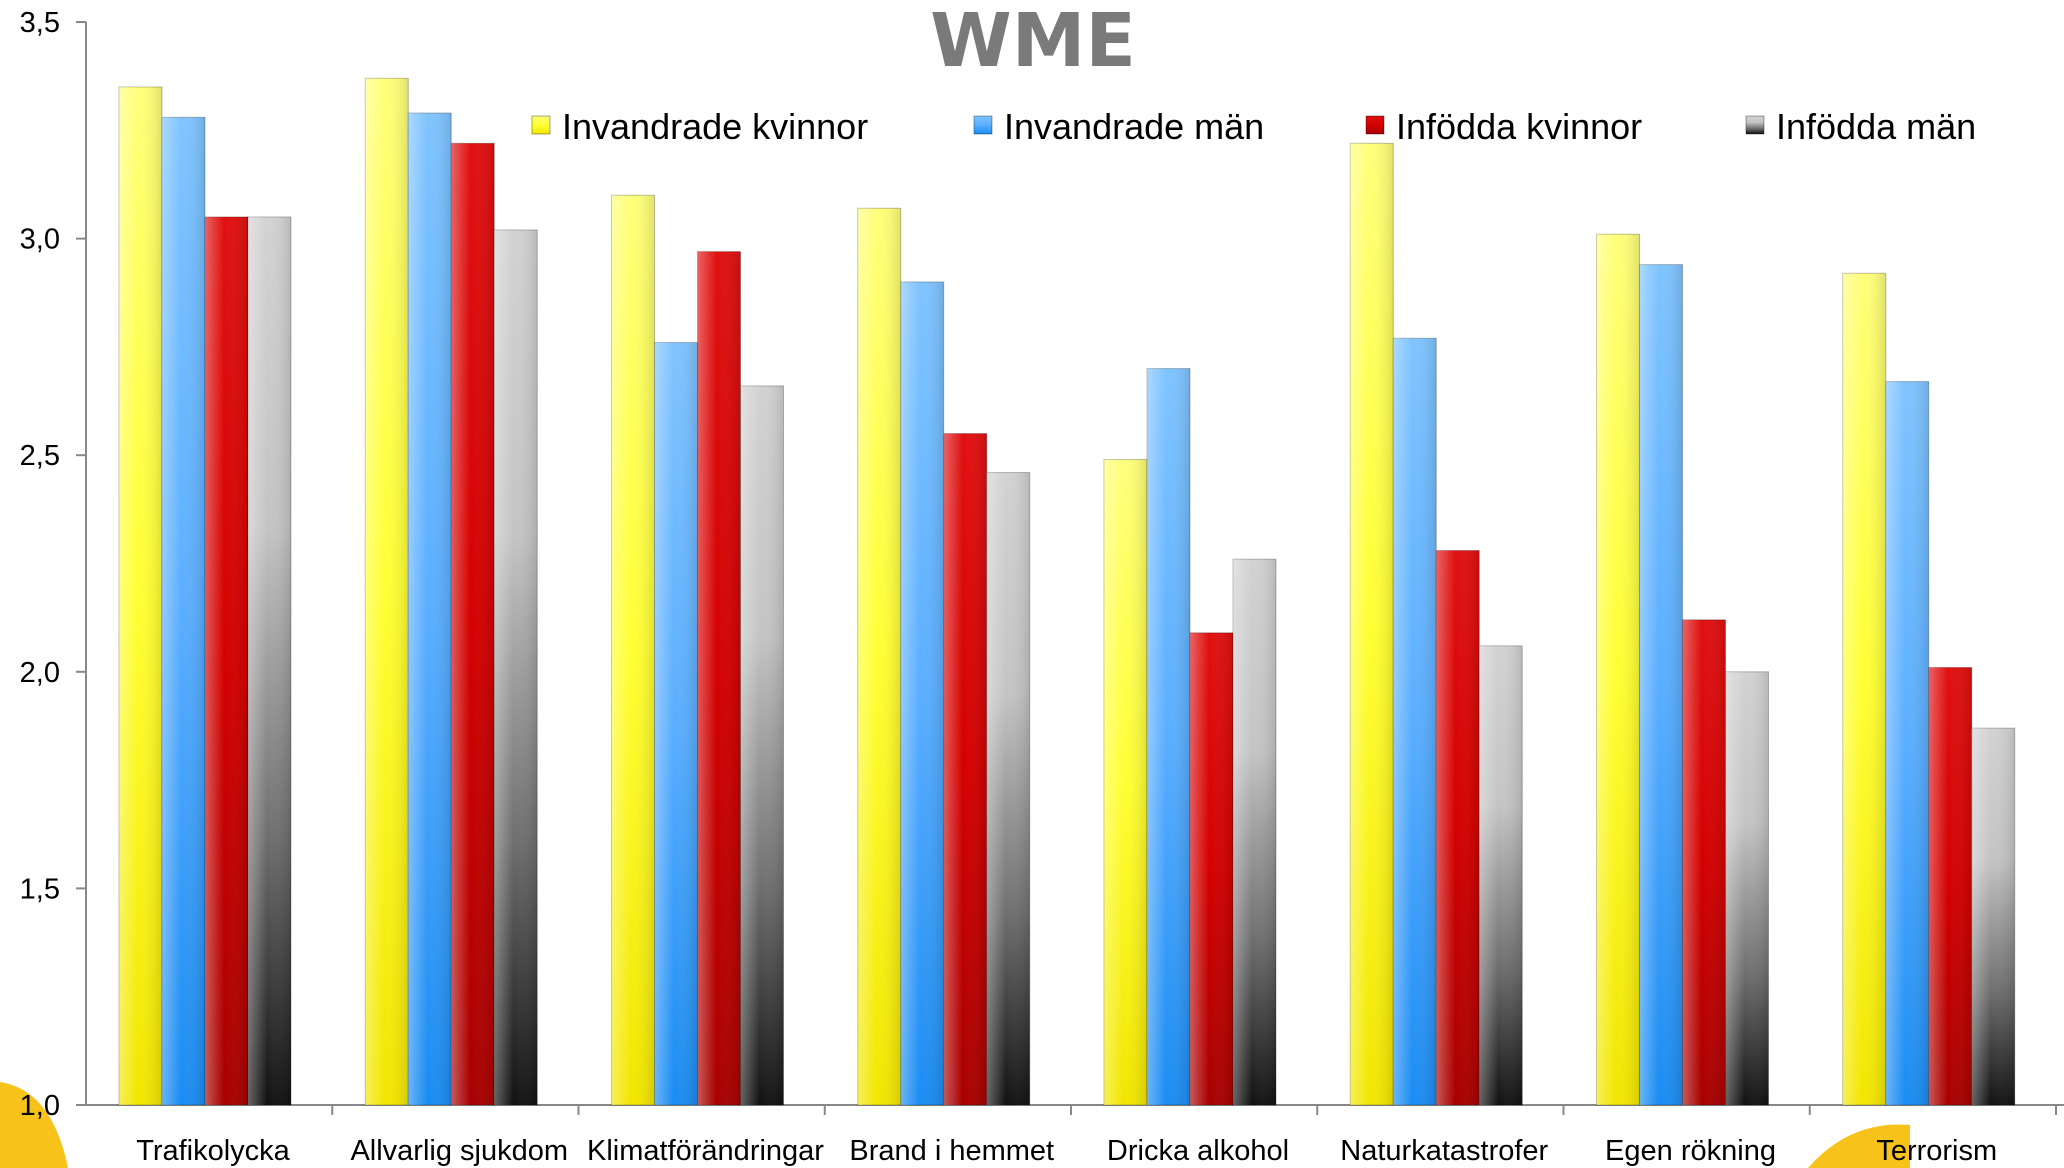 The image size is (2064, 1168). Describe the element at coordinates (1755, 125) in the screenshot. I see `legend-swatch-infodda-man` at that location.